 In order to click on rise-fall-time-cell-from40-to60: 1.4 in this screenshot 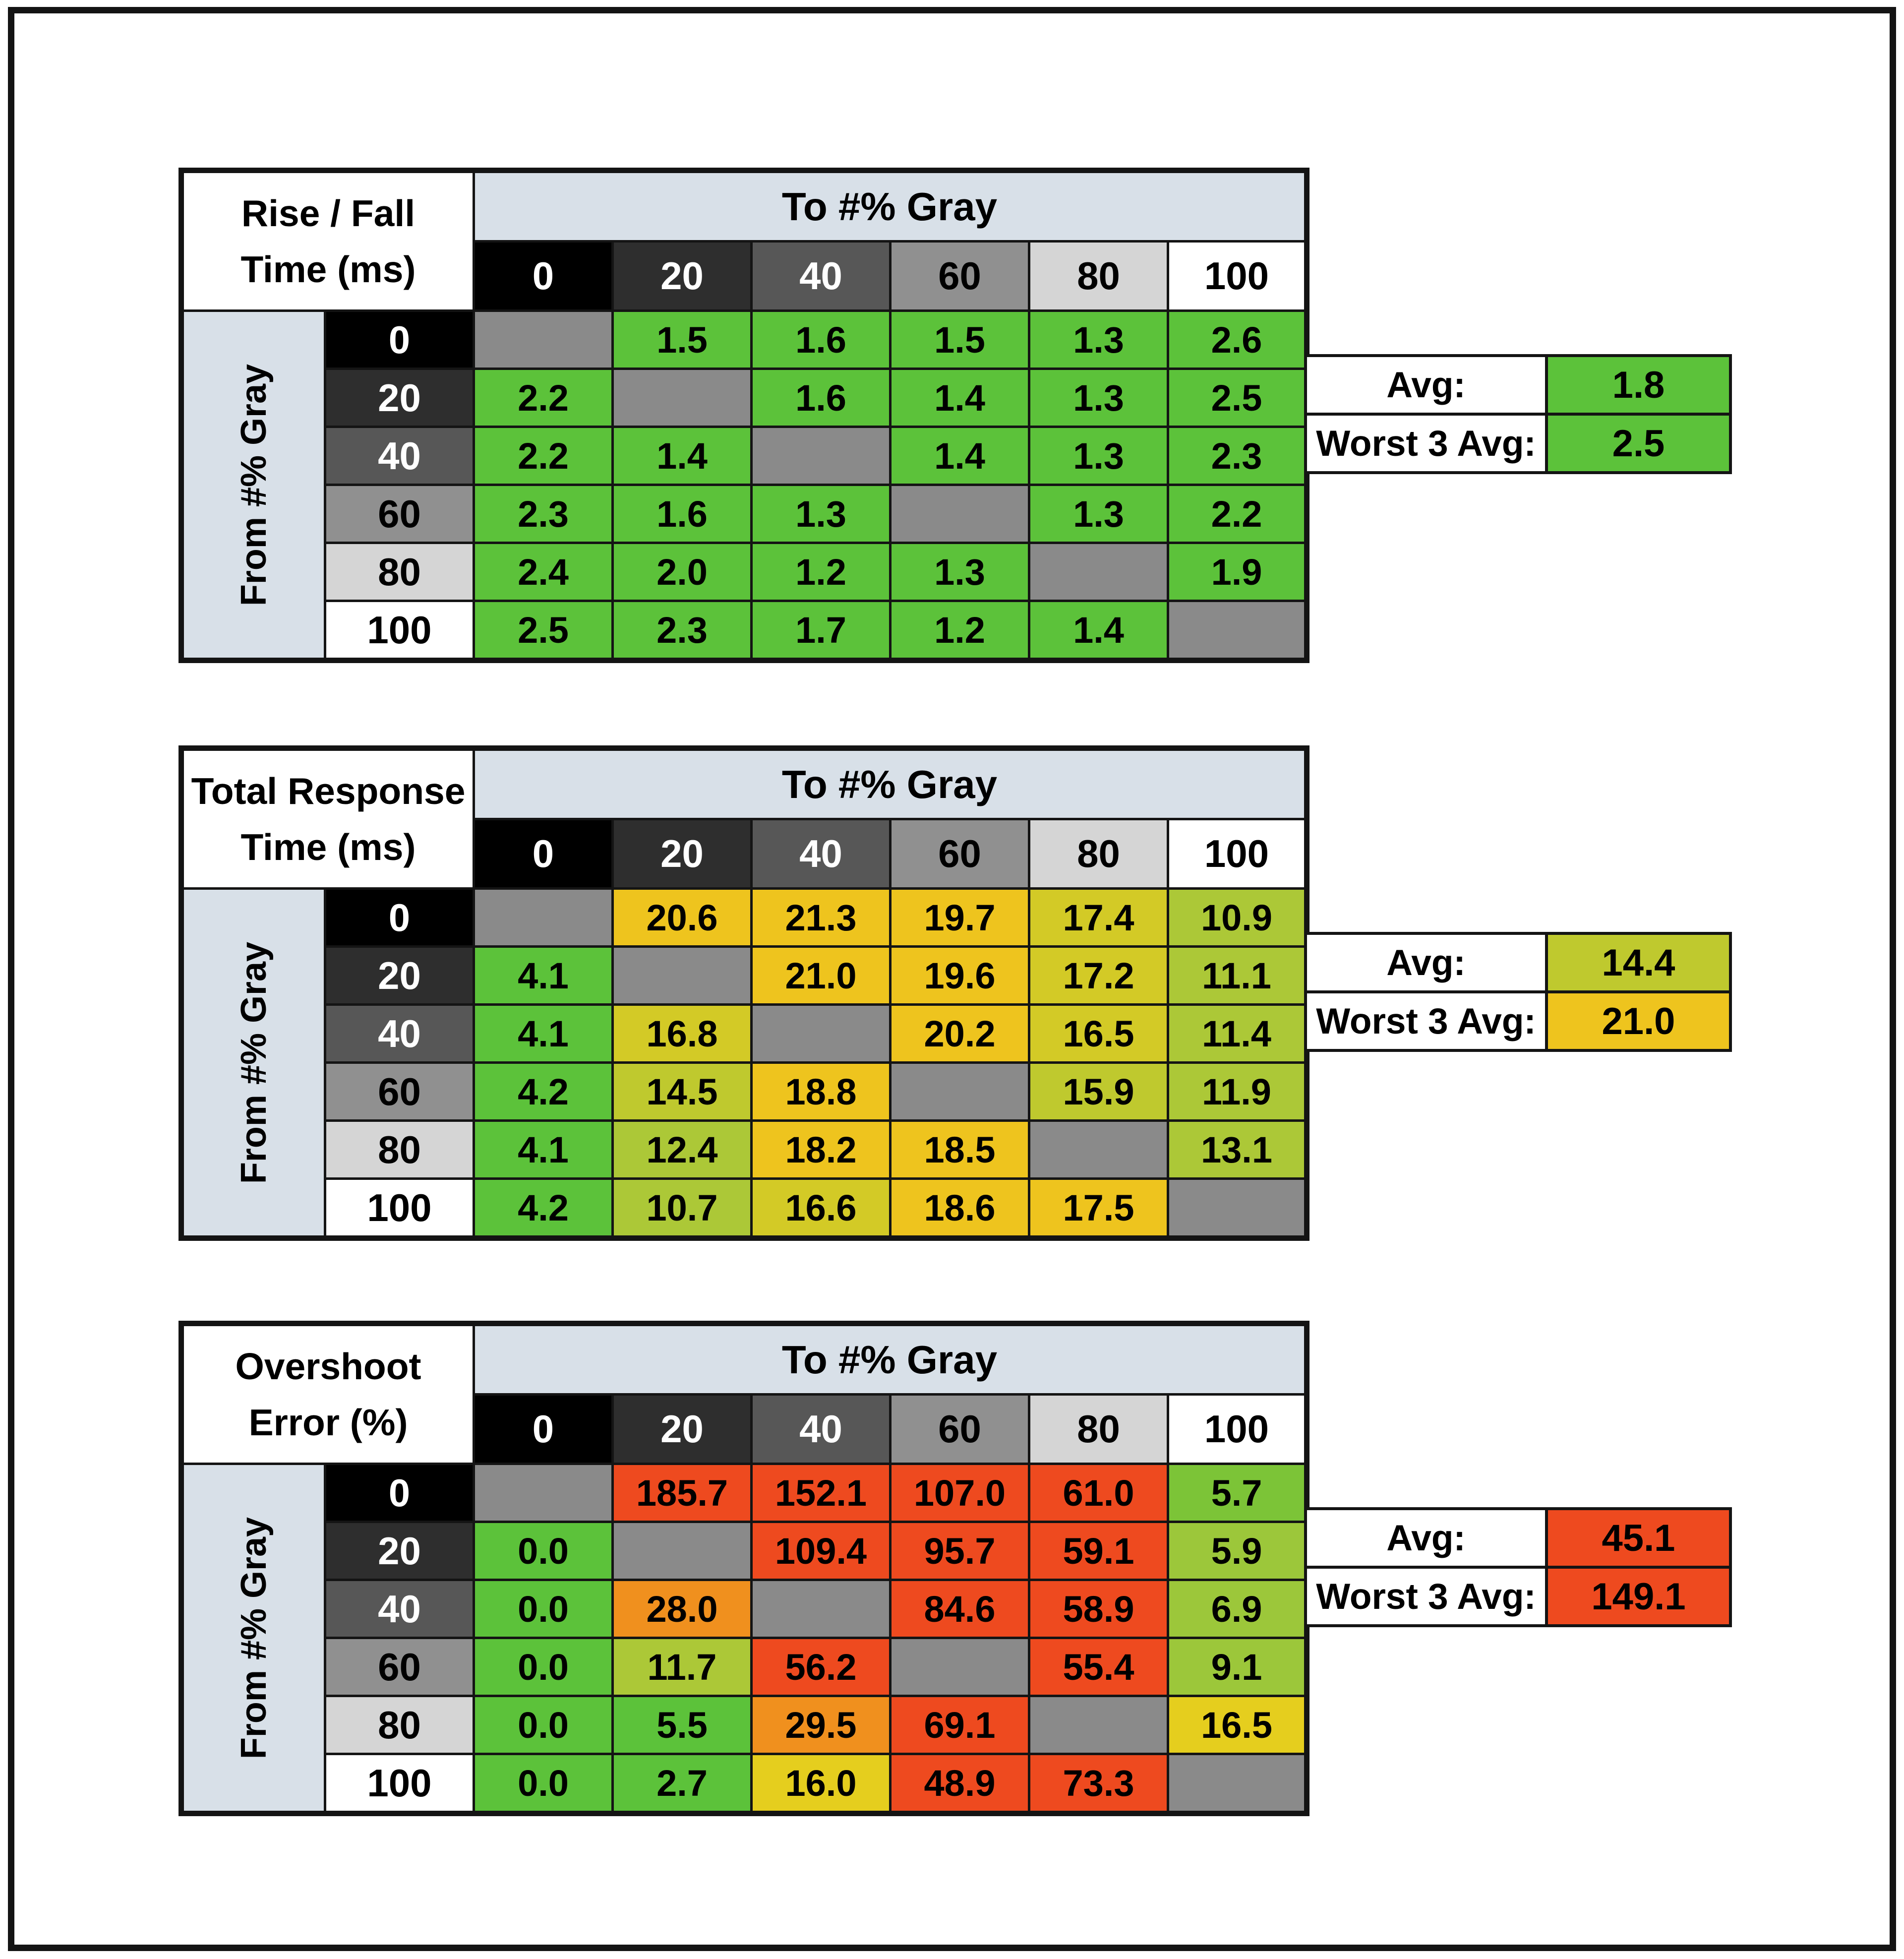, I will do `click(959, 456)`.